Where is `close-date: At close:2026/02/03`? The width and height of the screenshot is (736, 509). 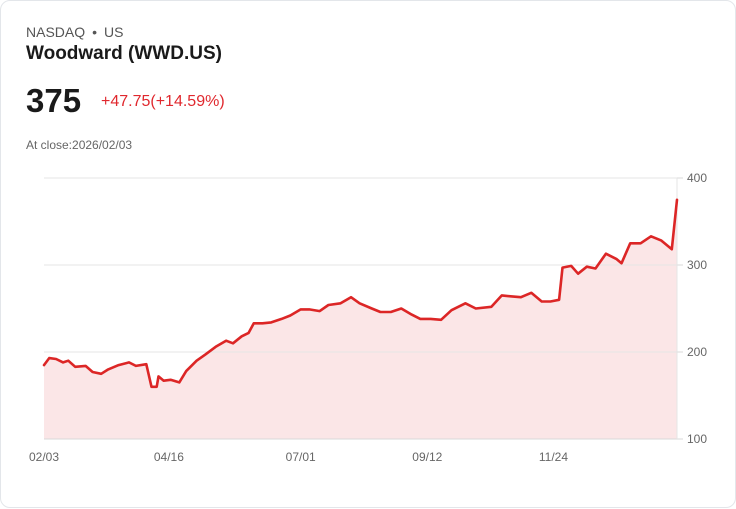
close-date: At close:2026/02/03 is located at coordinates (79, 145).